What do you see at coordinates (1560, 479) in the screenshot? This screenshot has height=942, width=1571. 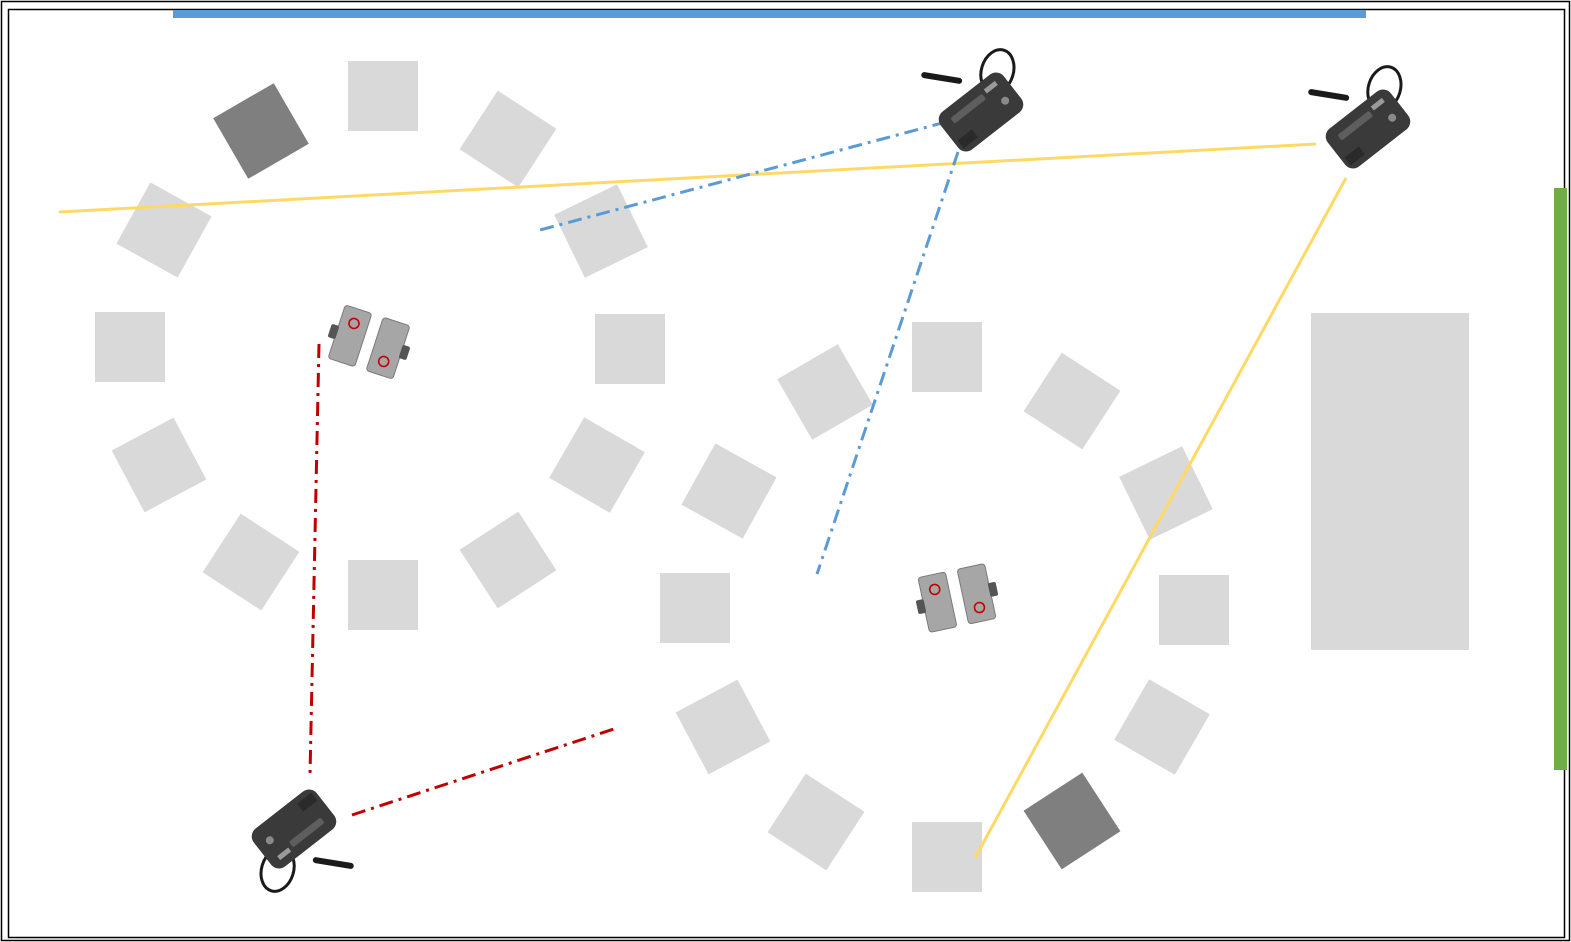 I see `right-wall` at bounding box center [1560, 479].